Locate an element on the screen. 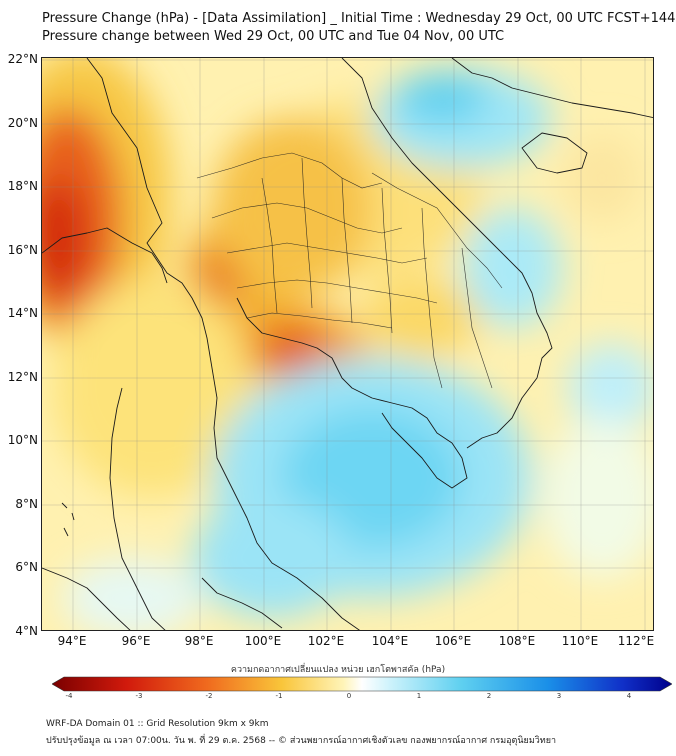 This screenshot has height=756, width=676. lon-label: 98°E is located at coordinates (199, 641).